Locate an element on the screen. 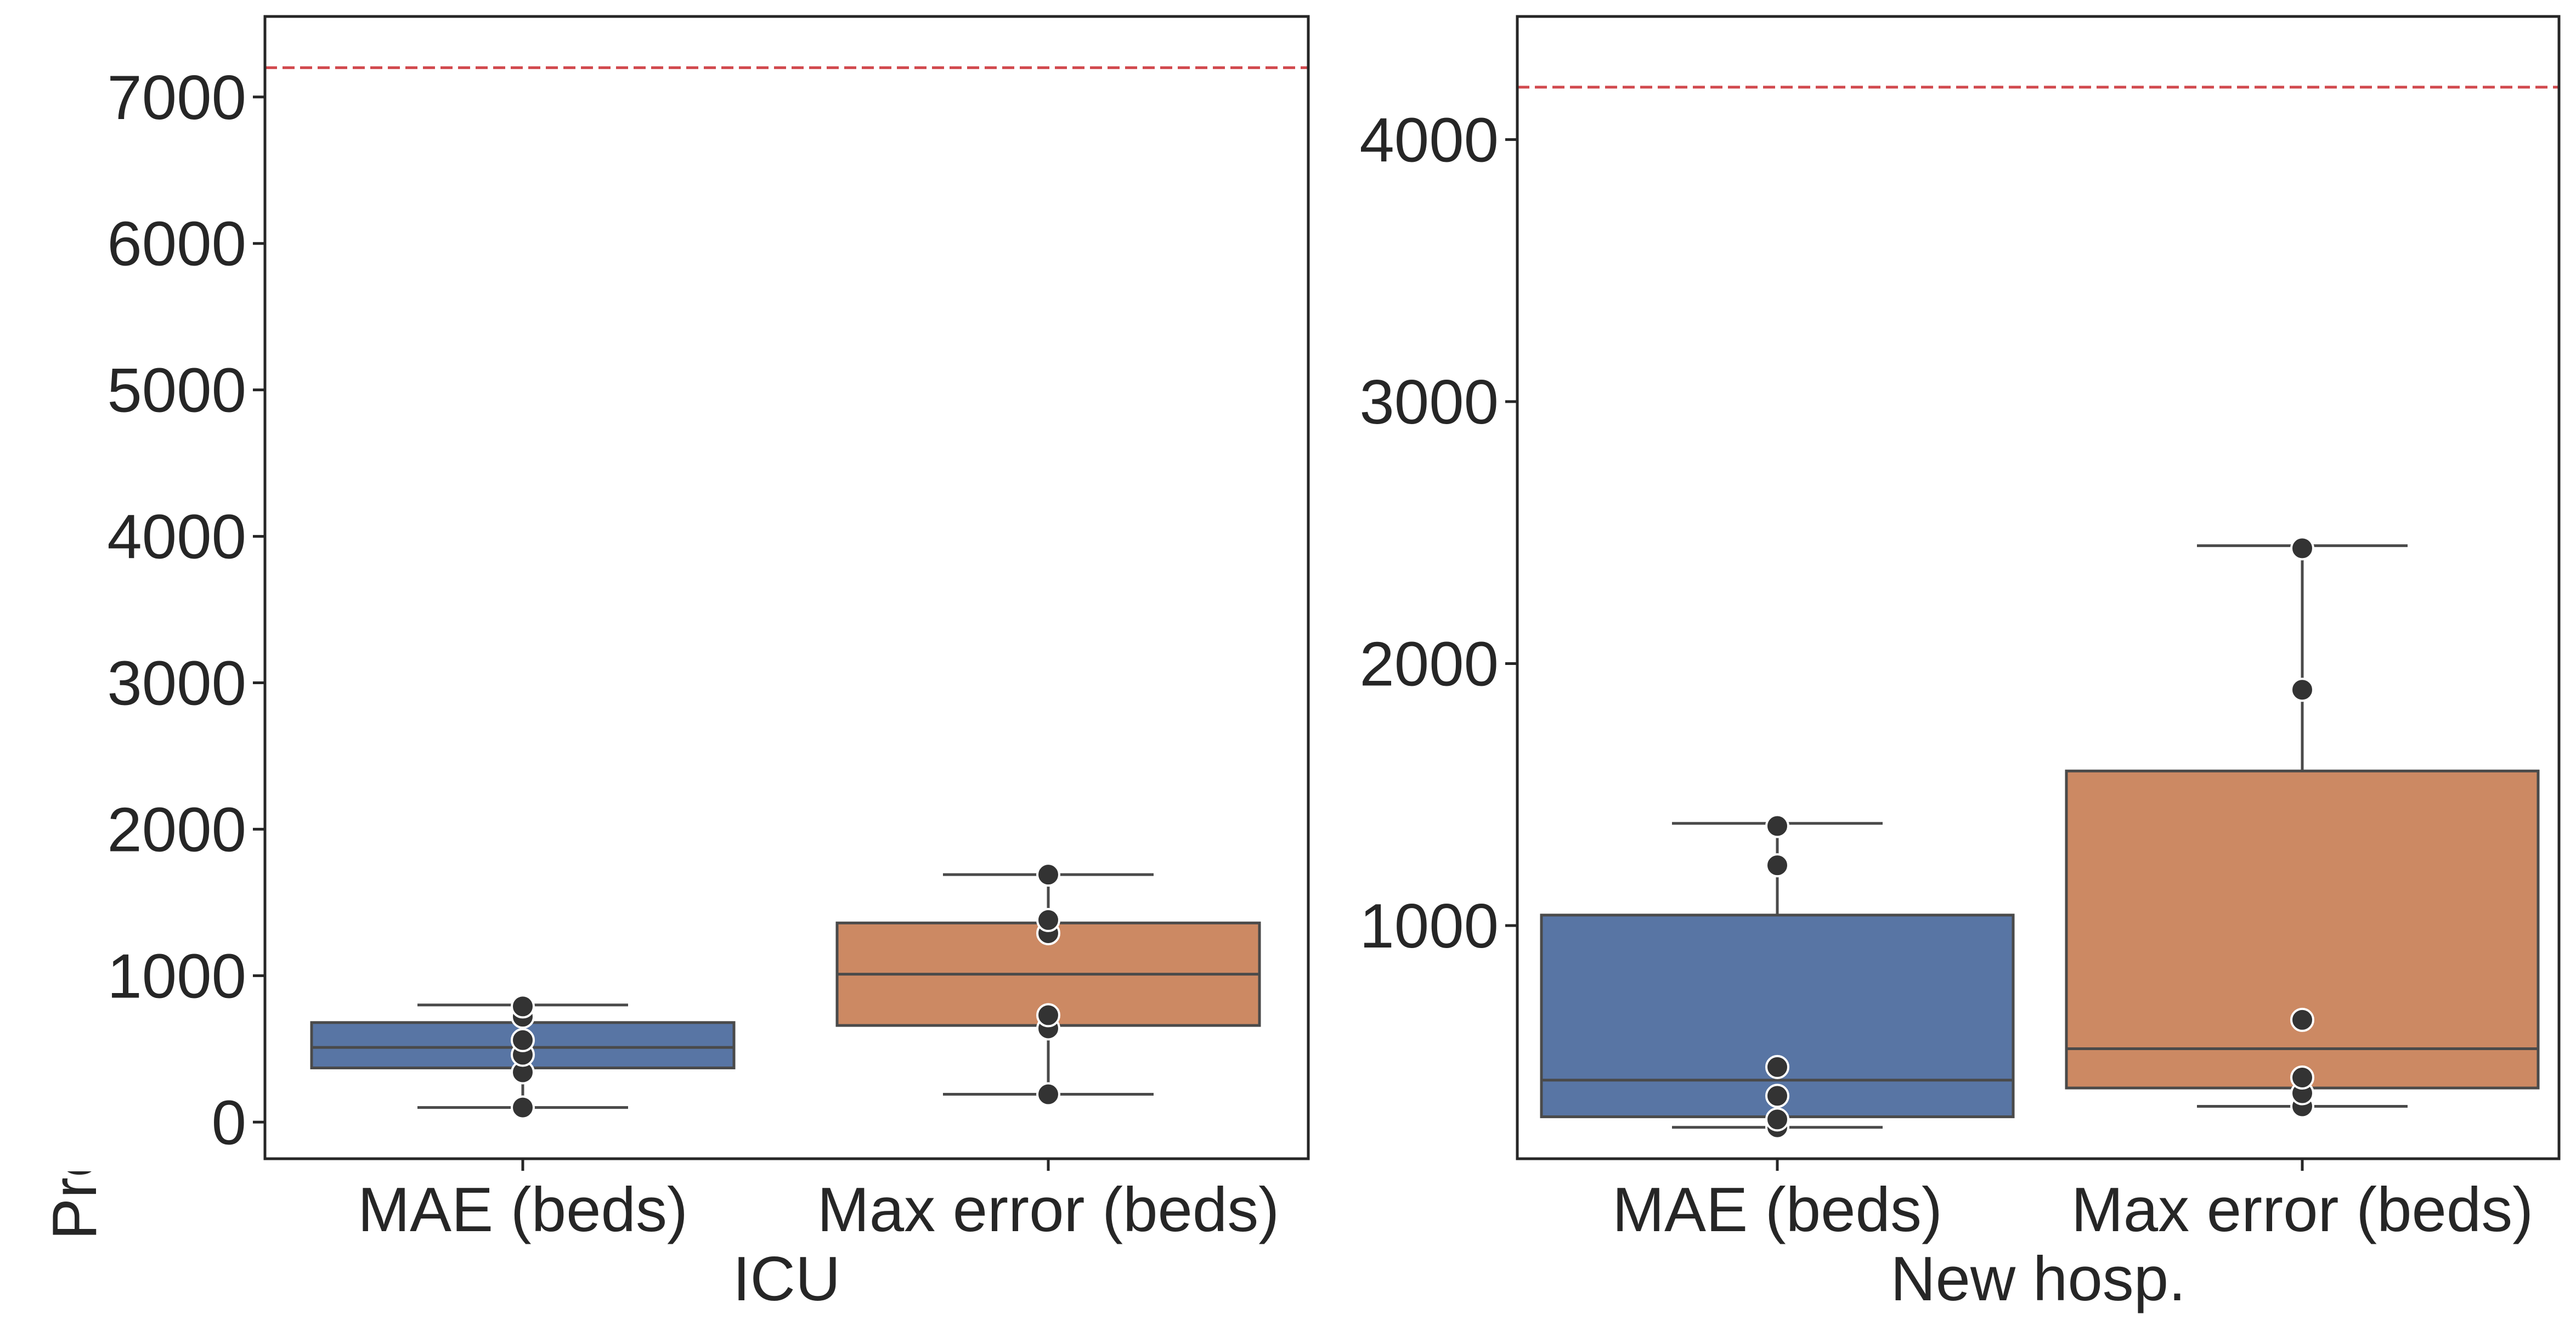  y-tick-label: 0 is located at coordinates (229, 1123).